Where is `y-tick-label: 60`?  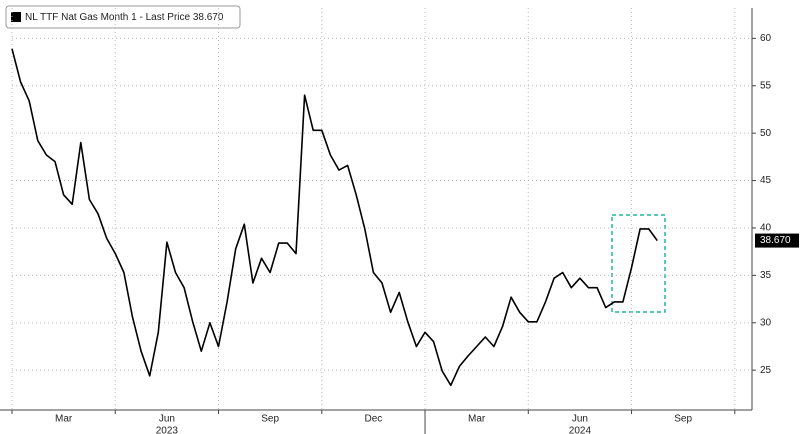 y-tick-label: 60 is located at coordinates (766, 38).